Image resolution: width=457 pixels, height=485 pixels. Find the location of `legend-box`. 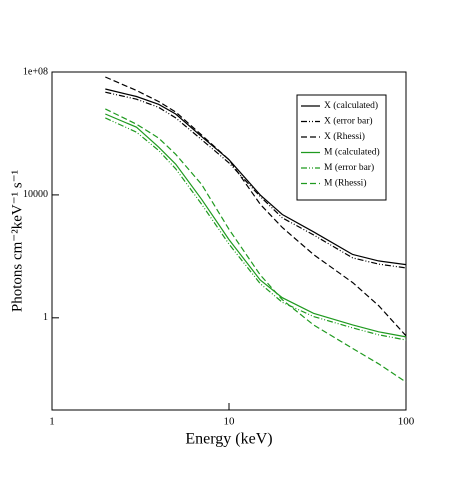

legend-box is located at coordinates (341, 147).